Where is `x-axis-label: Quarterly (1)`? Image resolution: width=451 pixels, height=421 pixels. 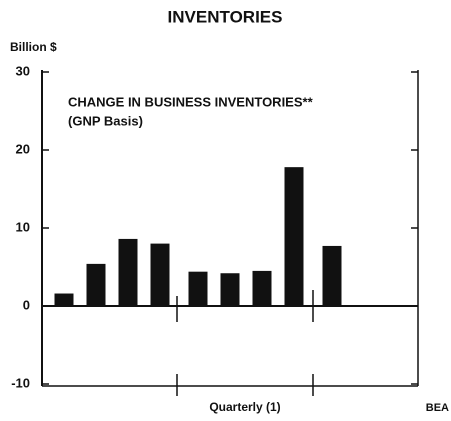 x-axis-label: Quarterly (1) is located at coordinates (244, 407).